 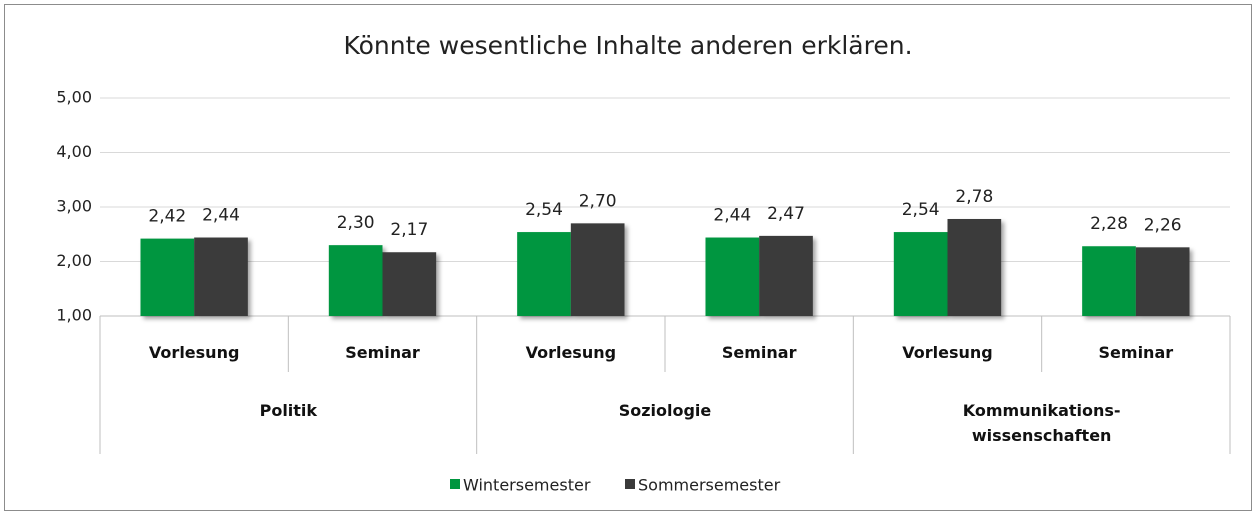 What do you see at coordinates (288, 410) in the screenshot?
I see `group-label: Politik` at bounding box center [288, 410].